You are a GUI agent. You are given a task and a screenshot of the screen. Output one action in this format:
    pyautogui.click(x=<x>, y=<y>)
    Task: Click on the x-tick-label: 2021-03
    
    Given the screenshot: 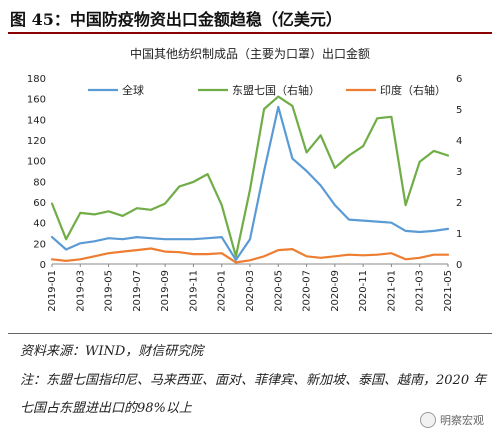 What is the action you would take?
    pyautogui.click(x=420, y=291)
    